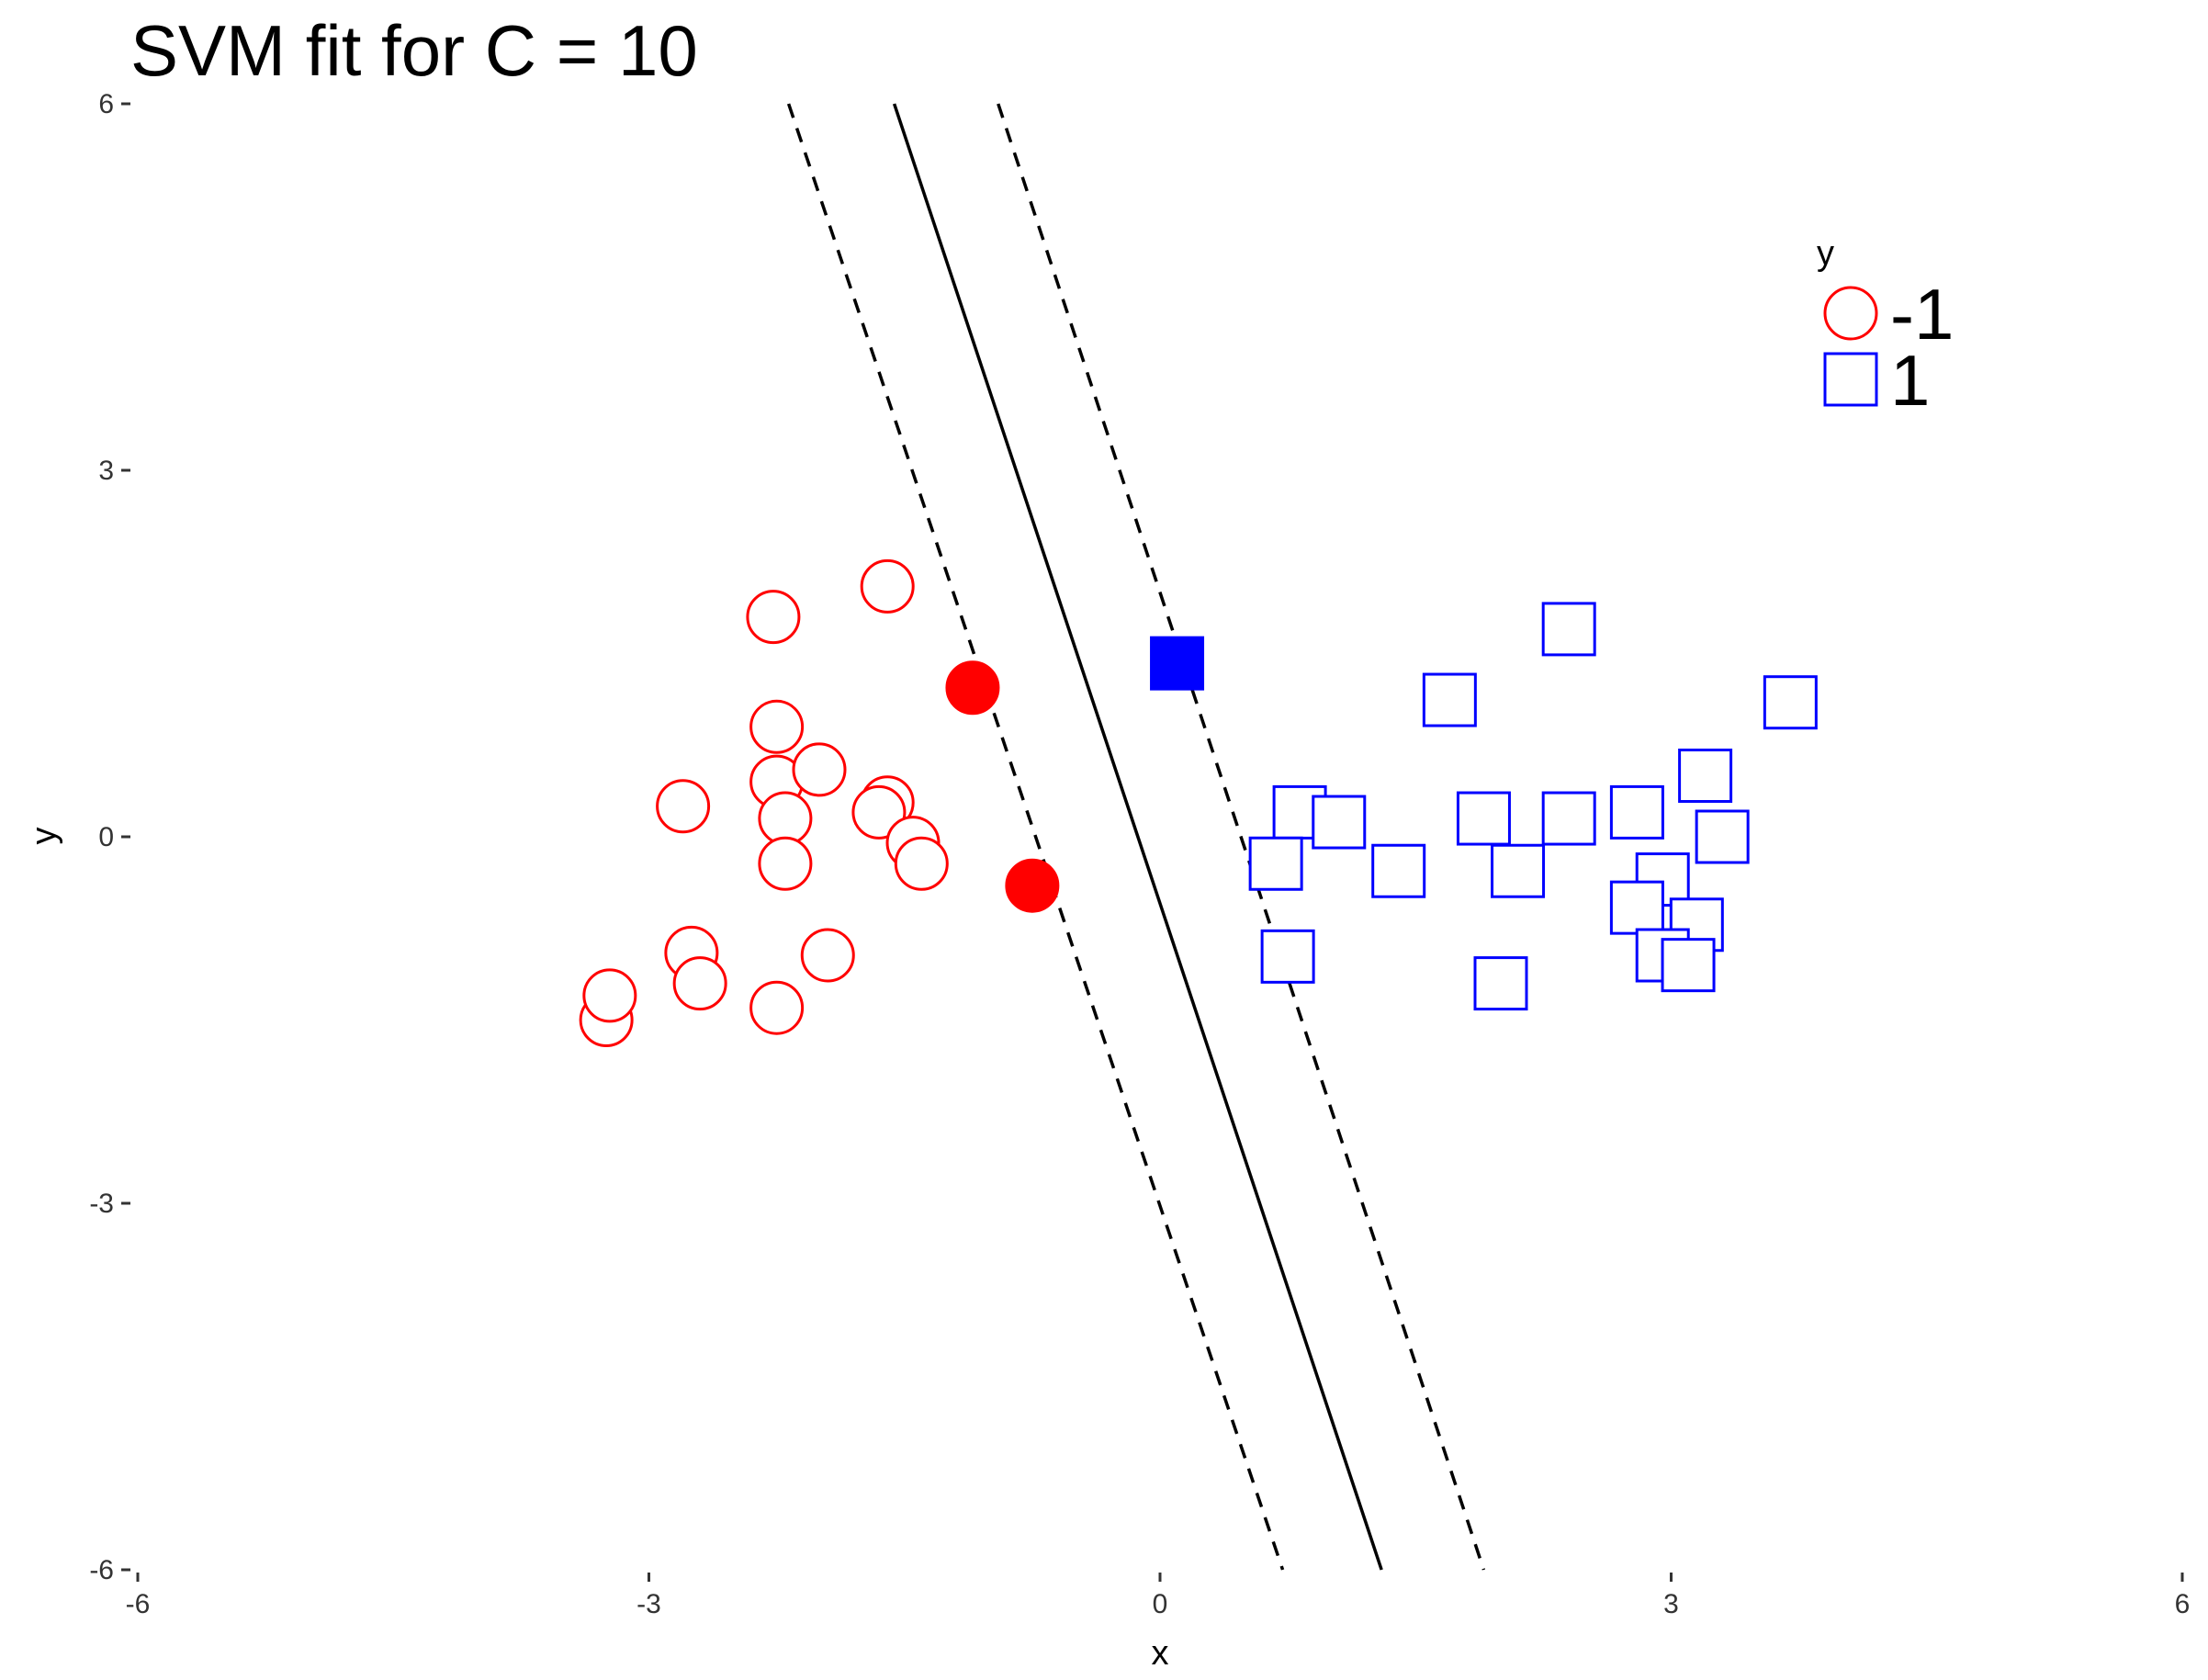 Image resolution: width=2208 pixels, height=1680 pixels. Describe the element at coordinates (1850, 379) in the screenshot. I see `legend-square-icon` at that location.